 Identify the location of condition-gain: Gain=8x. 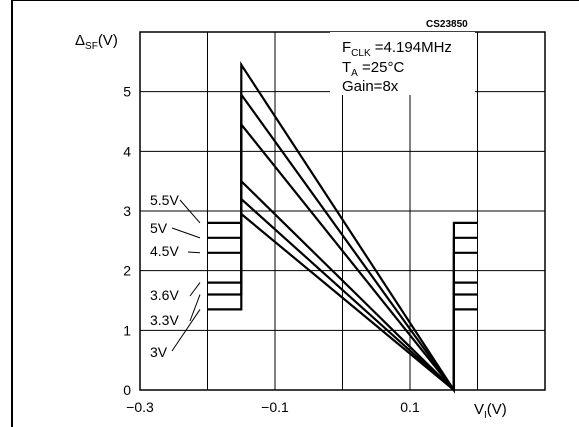
(370, 86).